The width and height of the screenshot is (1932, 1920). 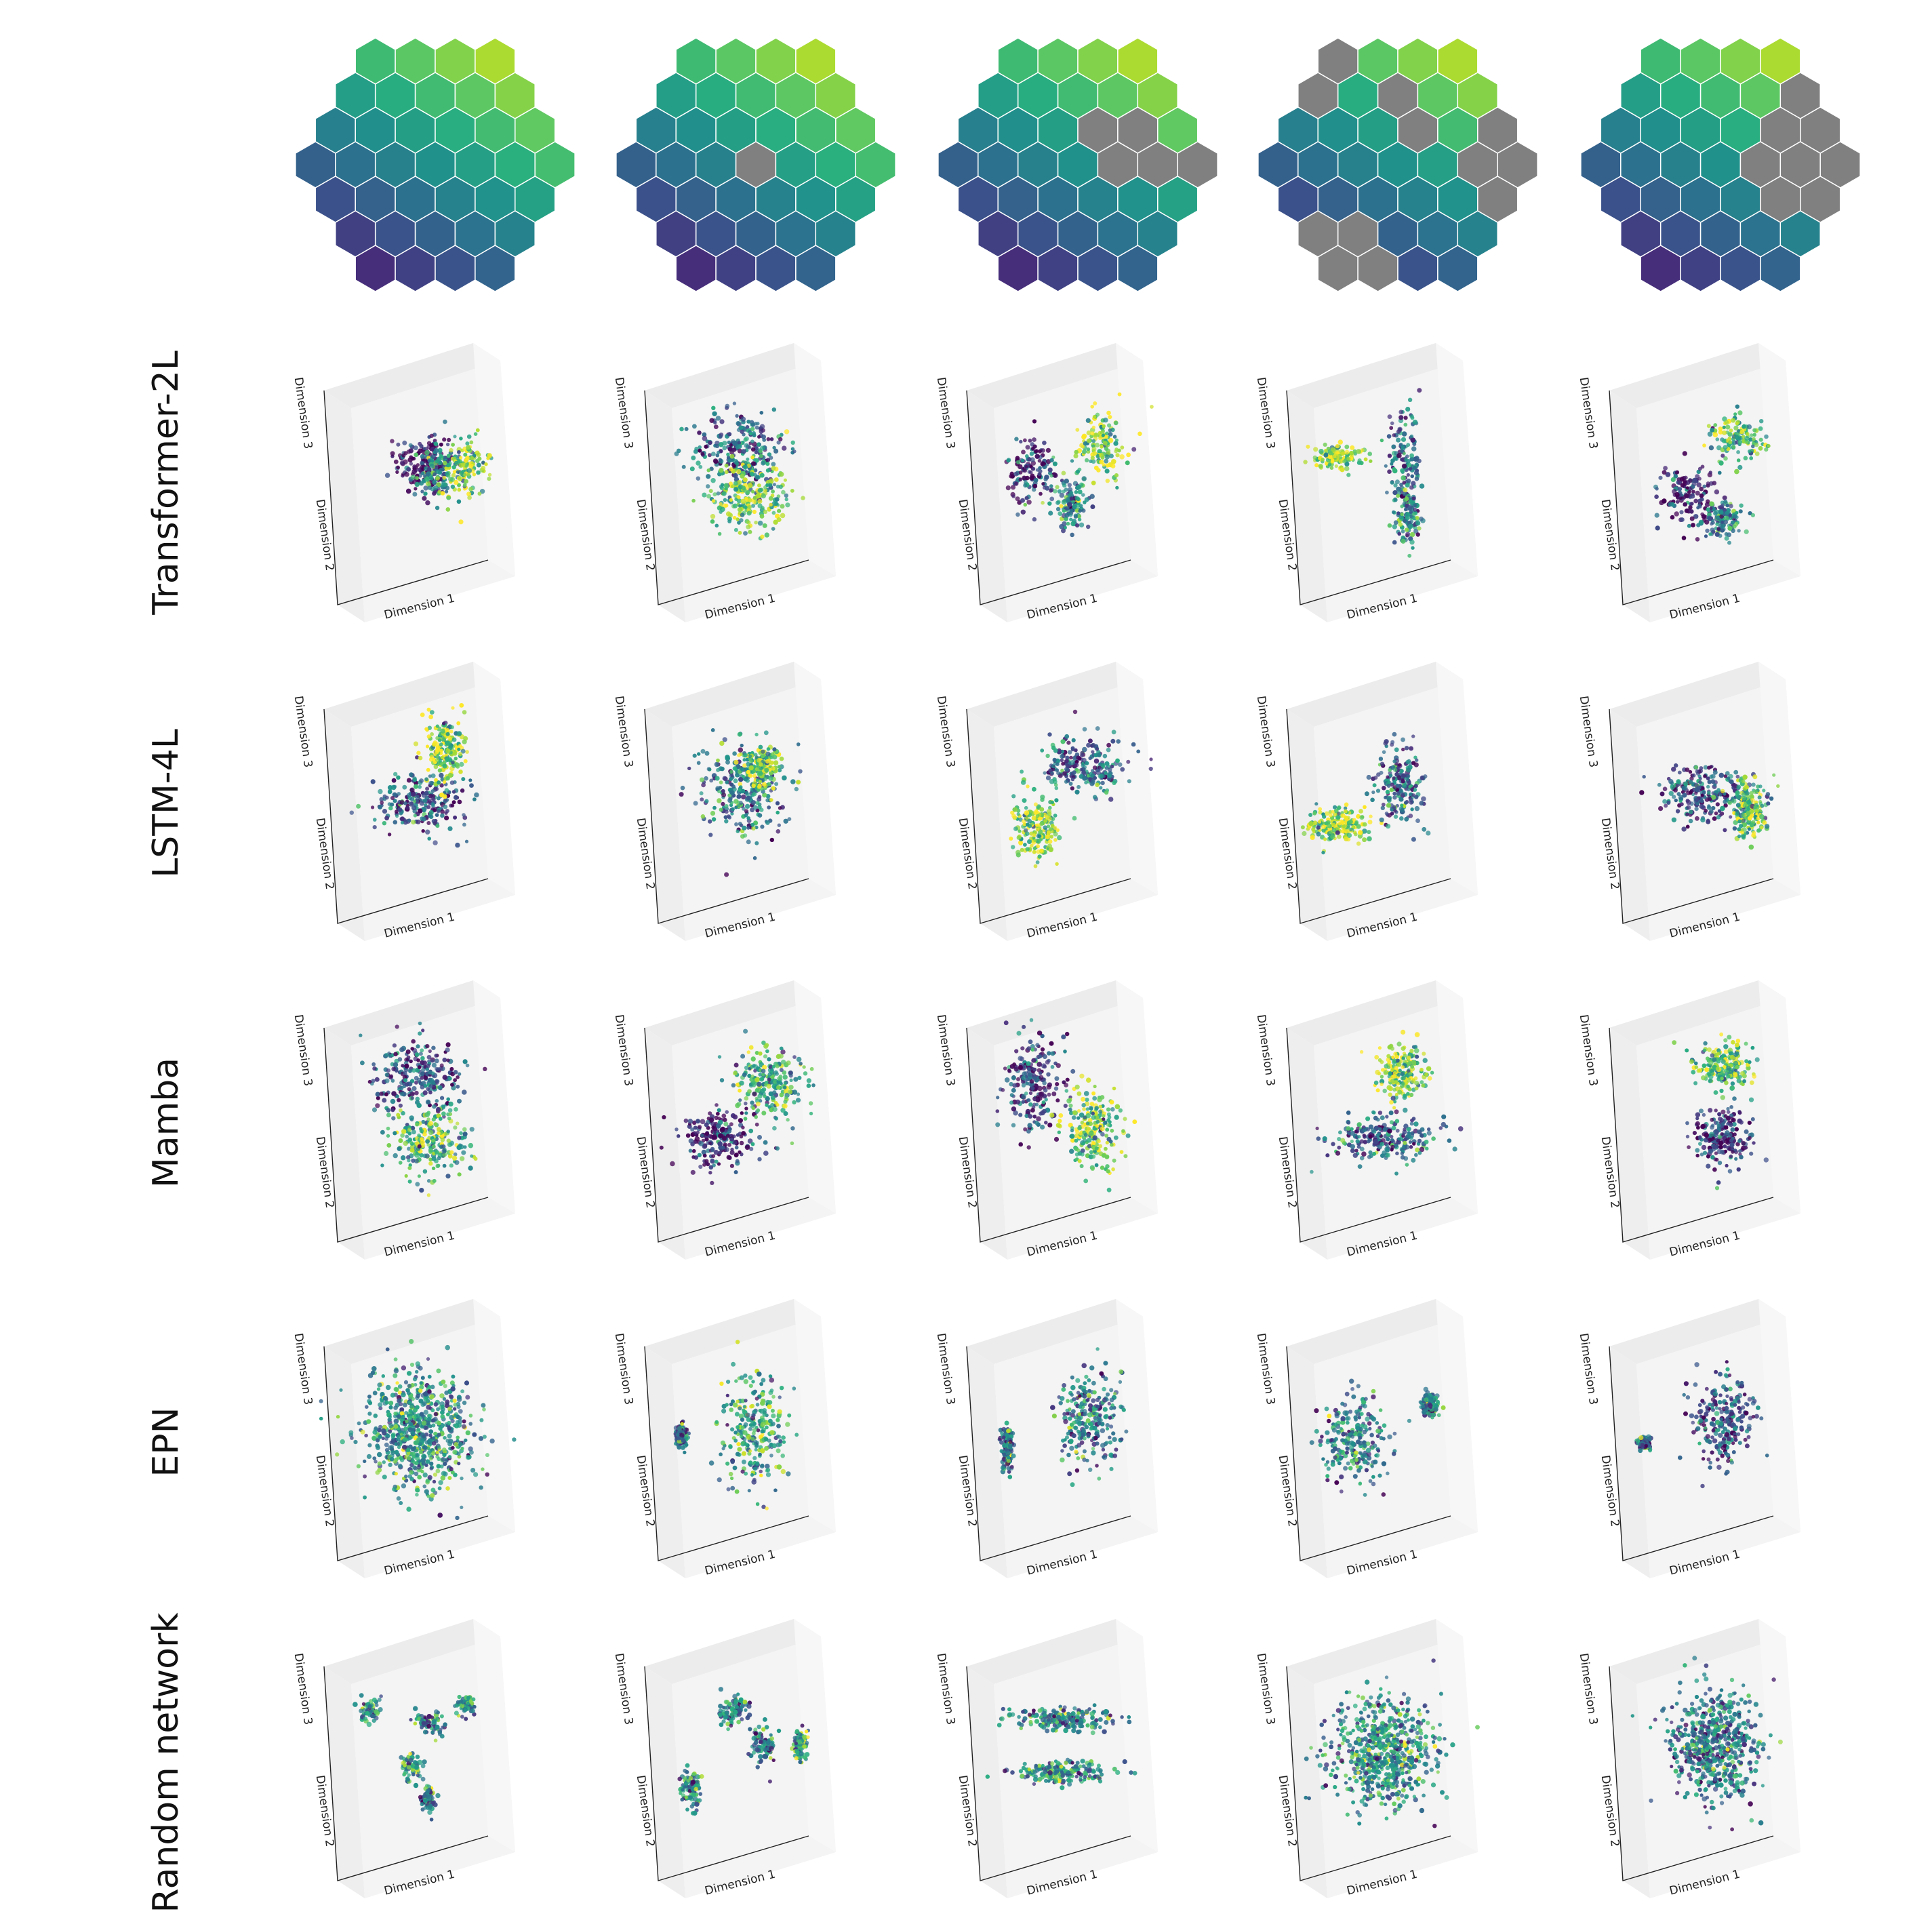 What do you see at coordinates (412, 376) in the screenshot?
I see `top-pane` at bounding box center [412, 376].